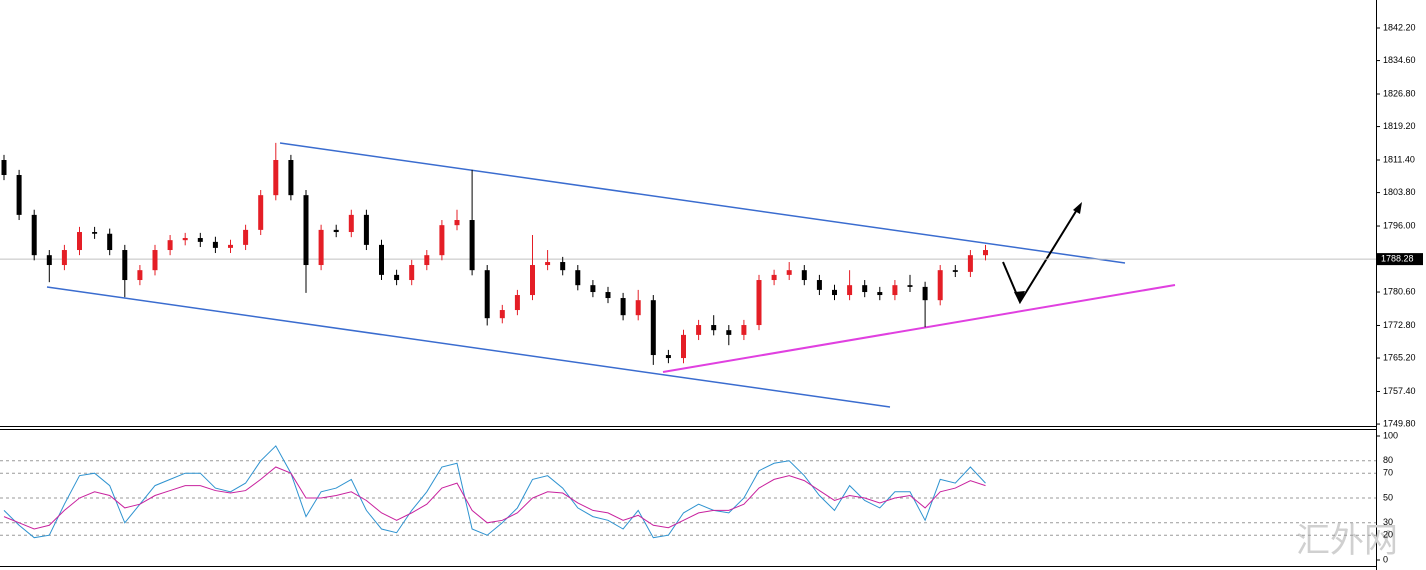 This screenshot has width=1426, height=570. Describe the element at coordinates (1399, 423) in the screenshot. I see `y-tick-label: 1749.80` at that location.